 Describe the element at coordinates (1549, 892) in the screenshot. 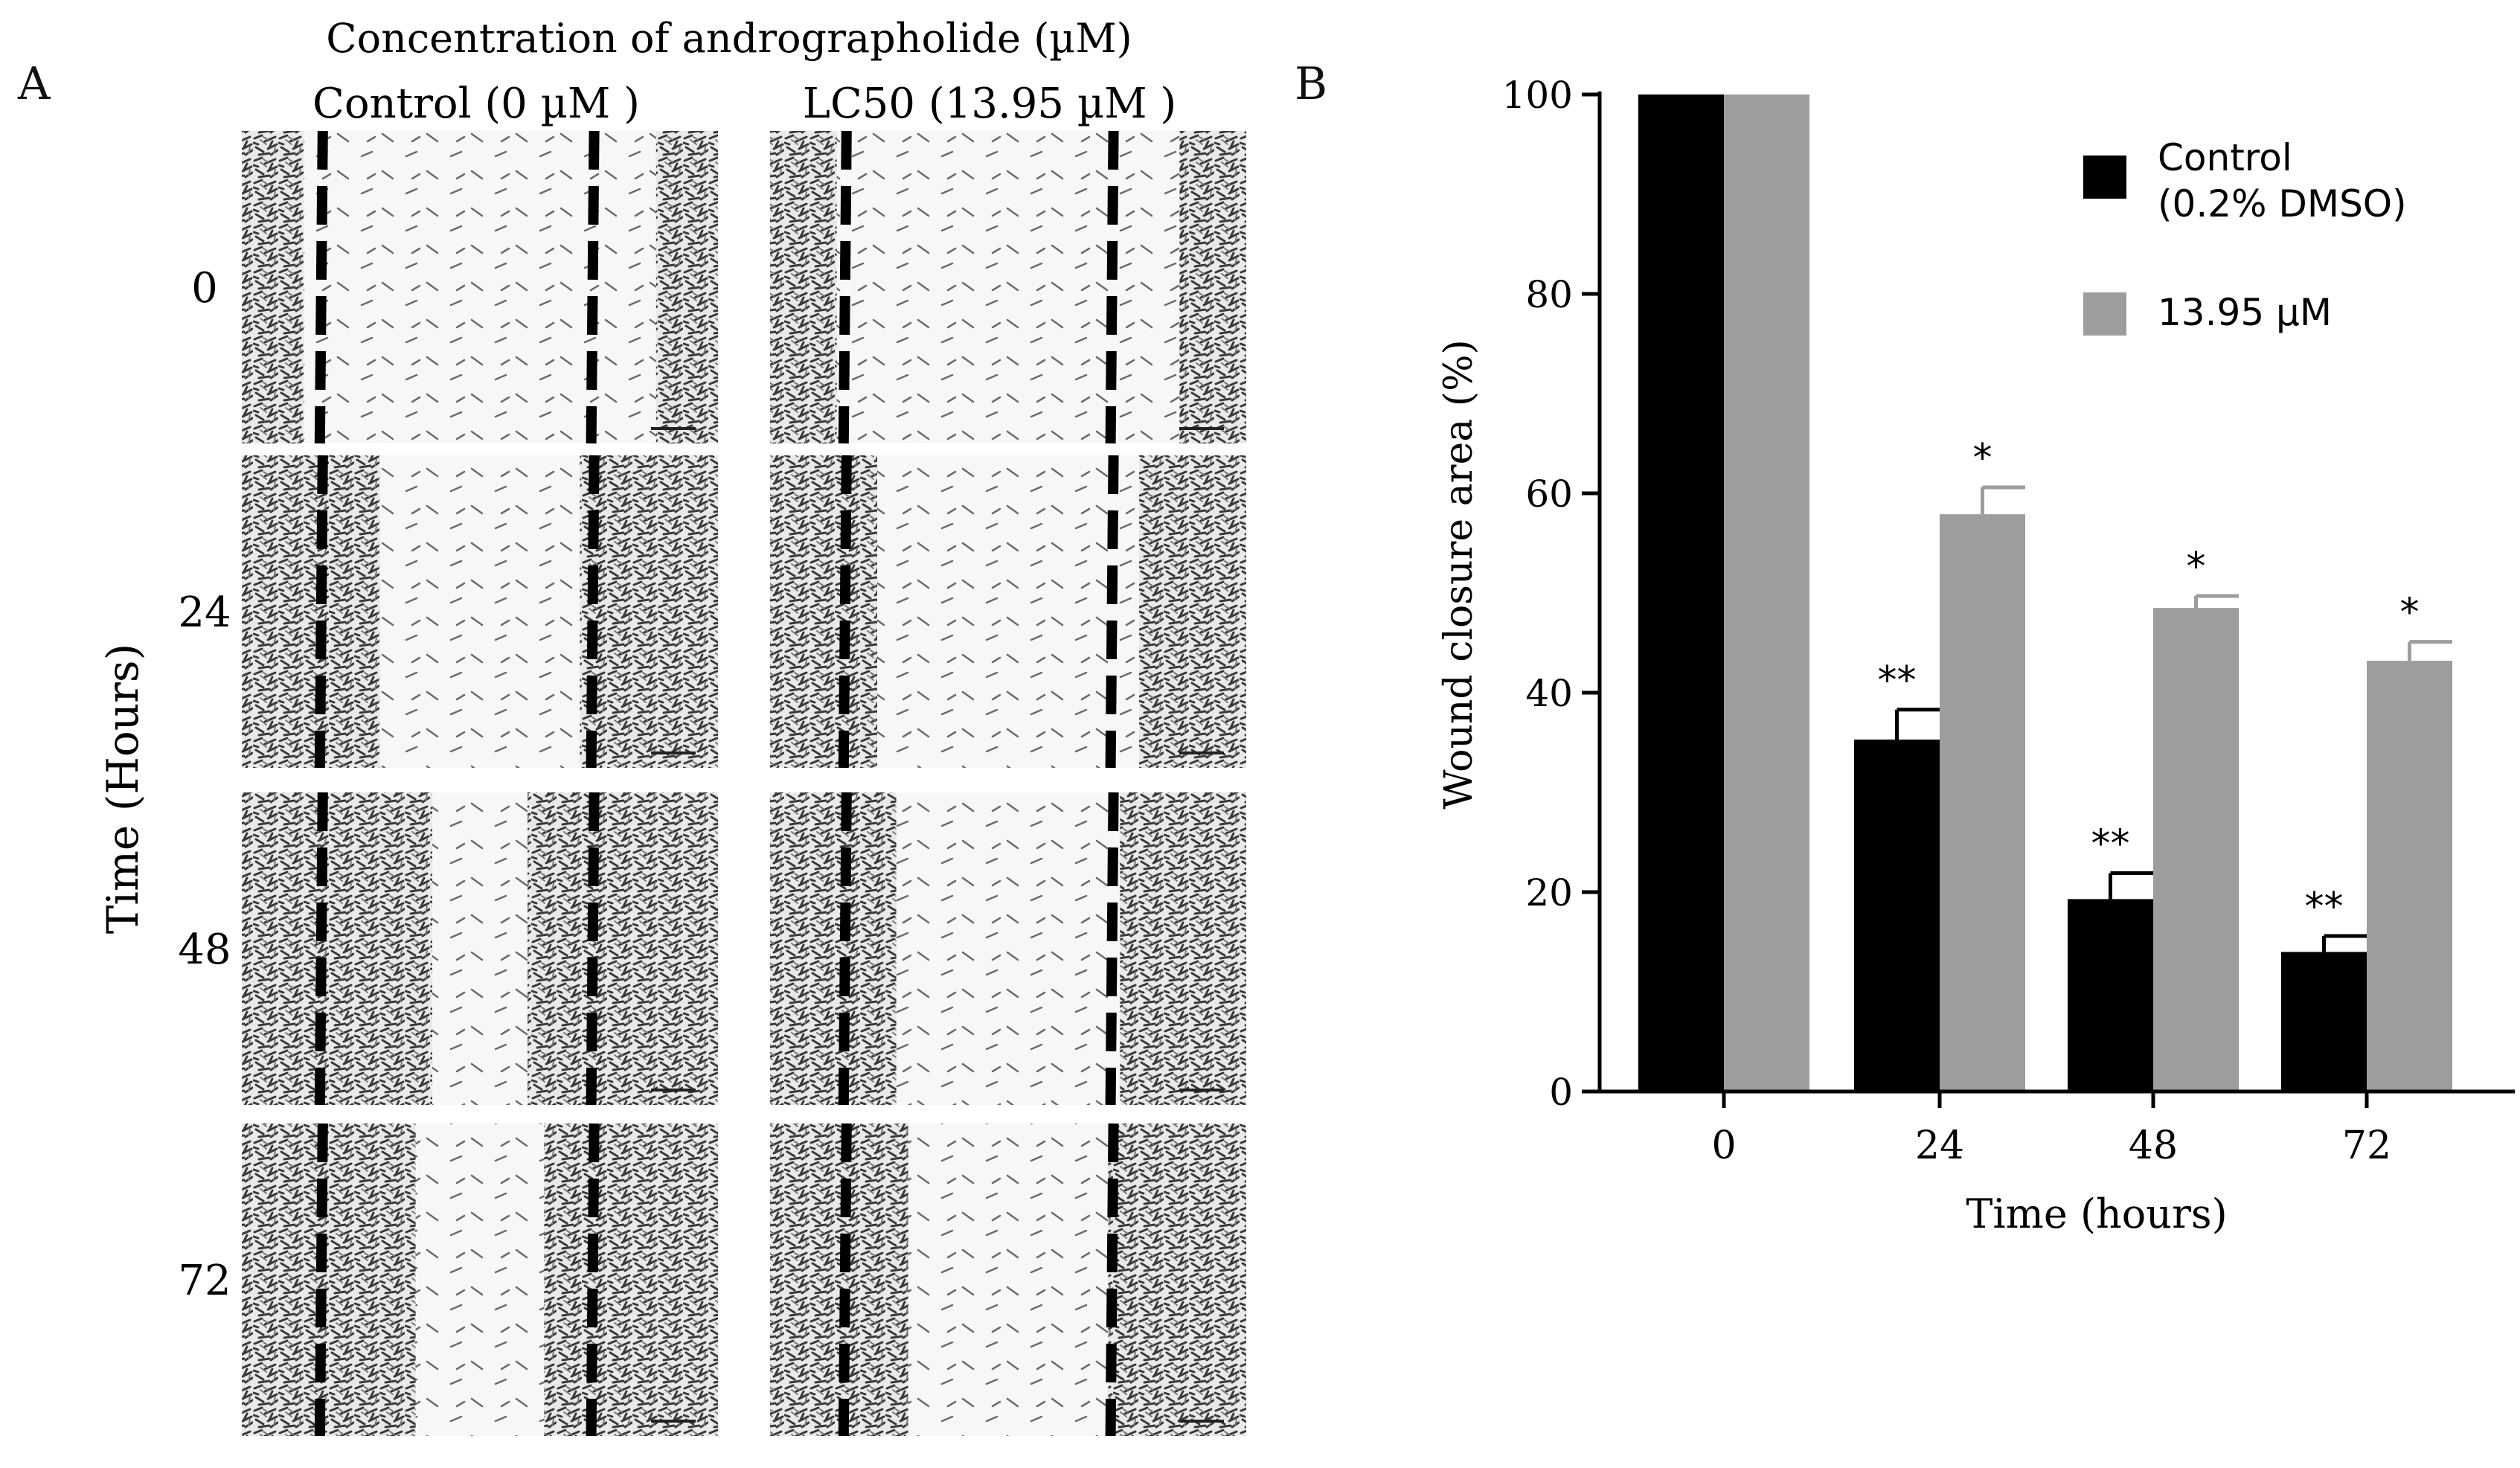

I see `y-tick-label: 20` at that location.